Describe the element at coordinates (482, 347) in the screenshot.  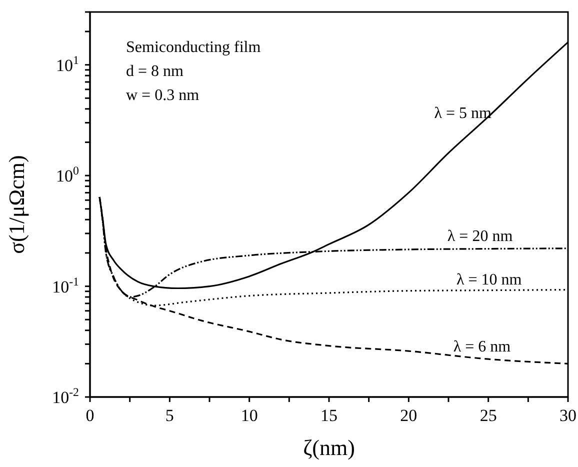
I see `series-label: λ = 6 nm` at that location.